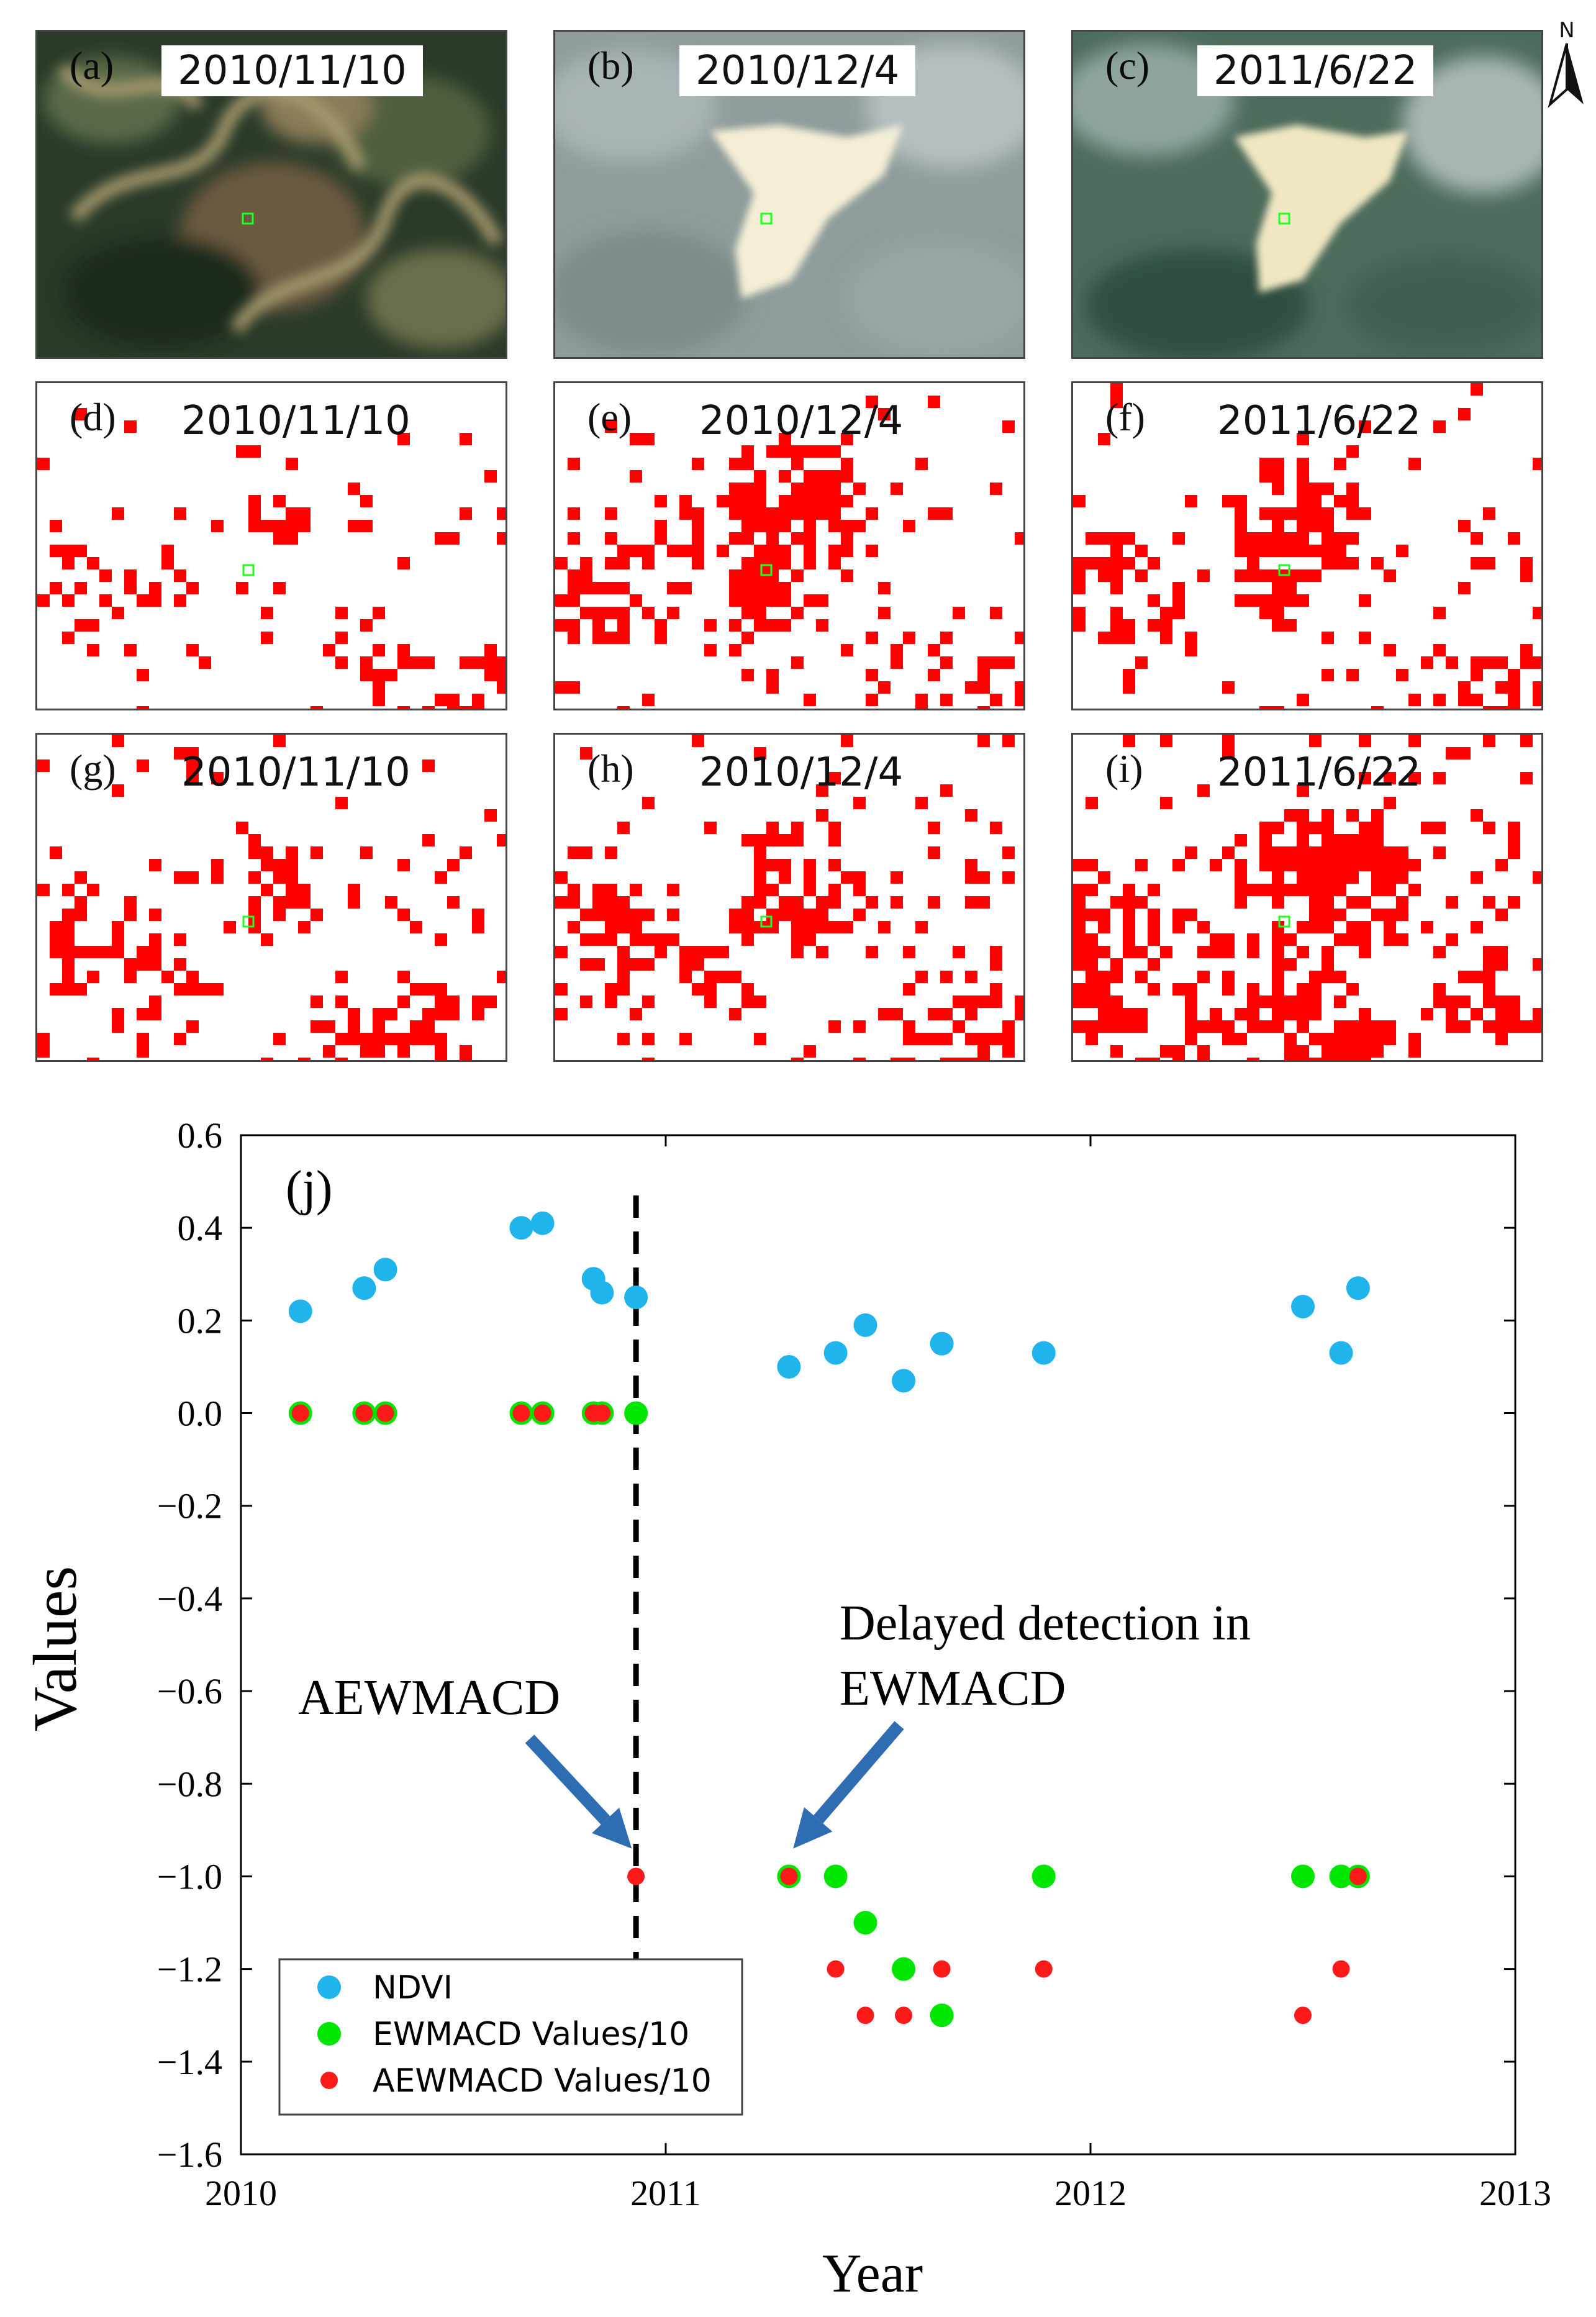  Describe the element at coordinates (802, 421) in the screenshot. I see `panel-date-e: 2010/12/4` at that location.